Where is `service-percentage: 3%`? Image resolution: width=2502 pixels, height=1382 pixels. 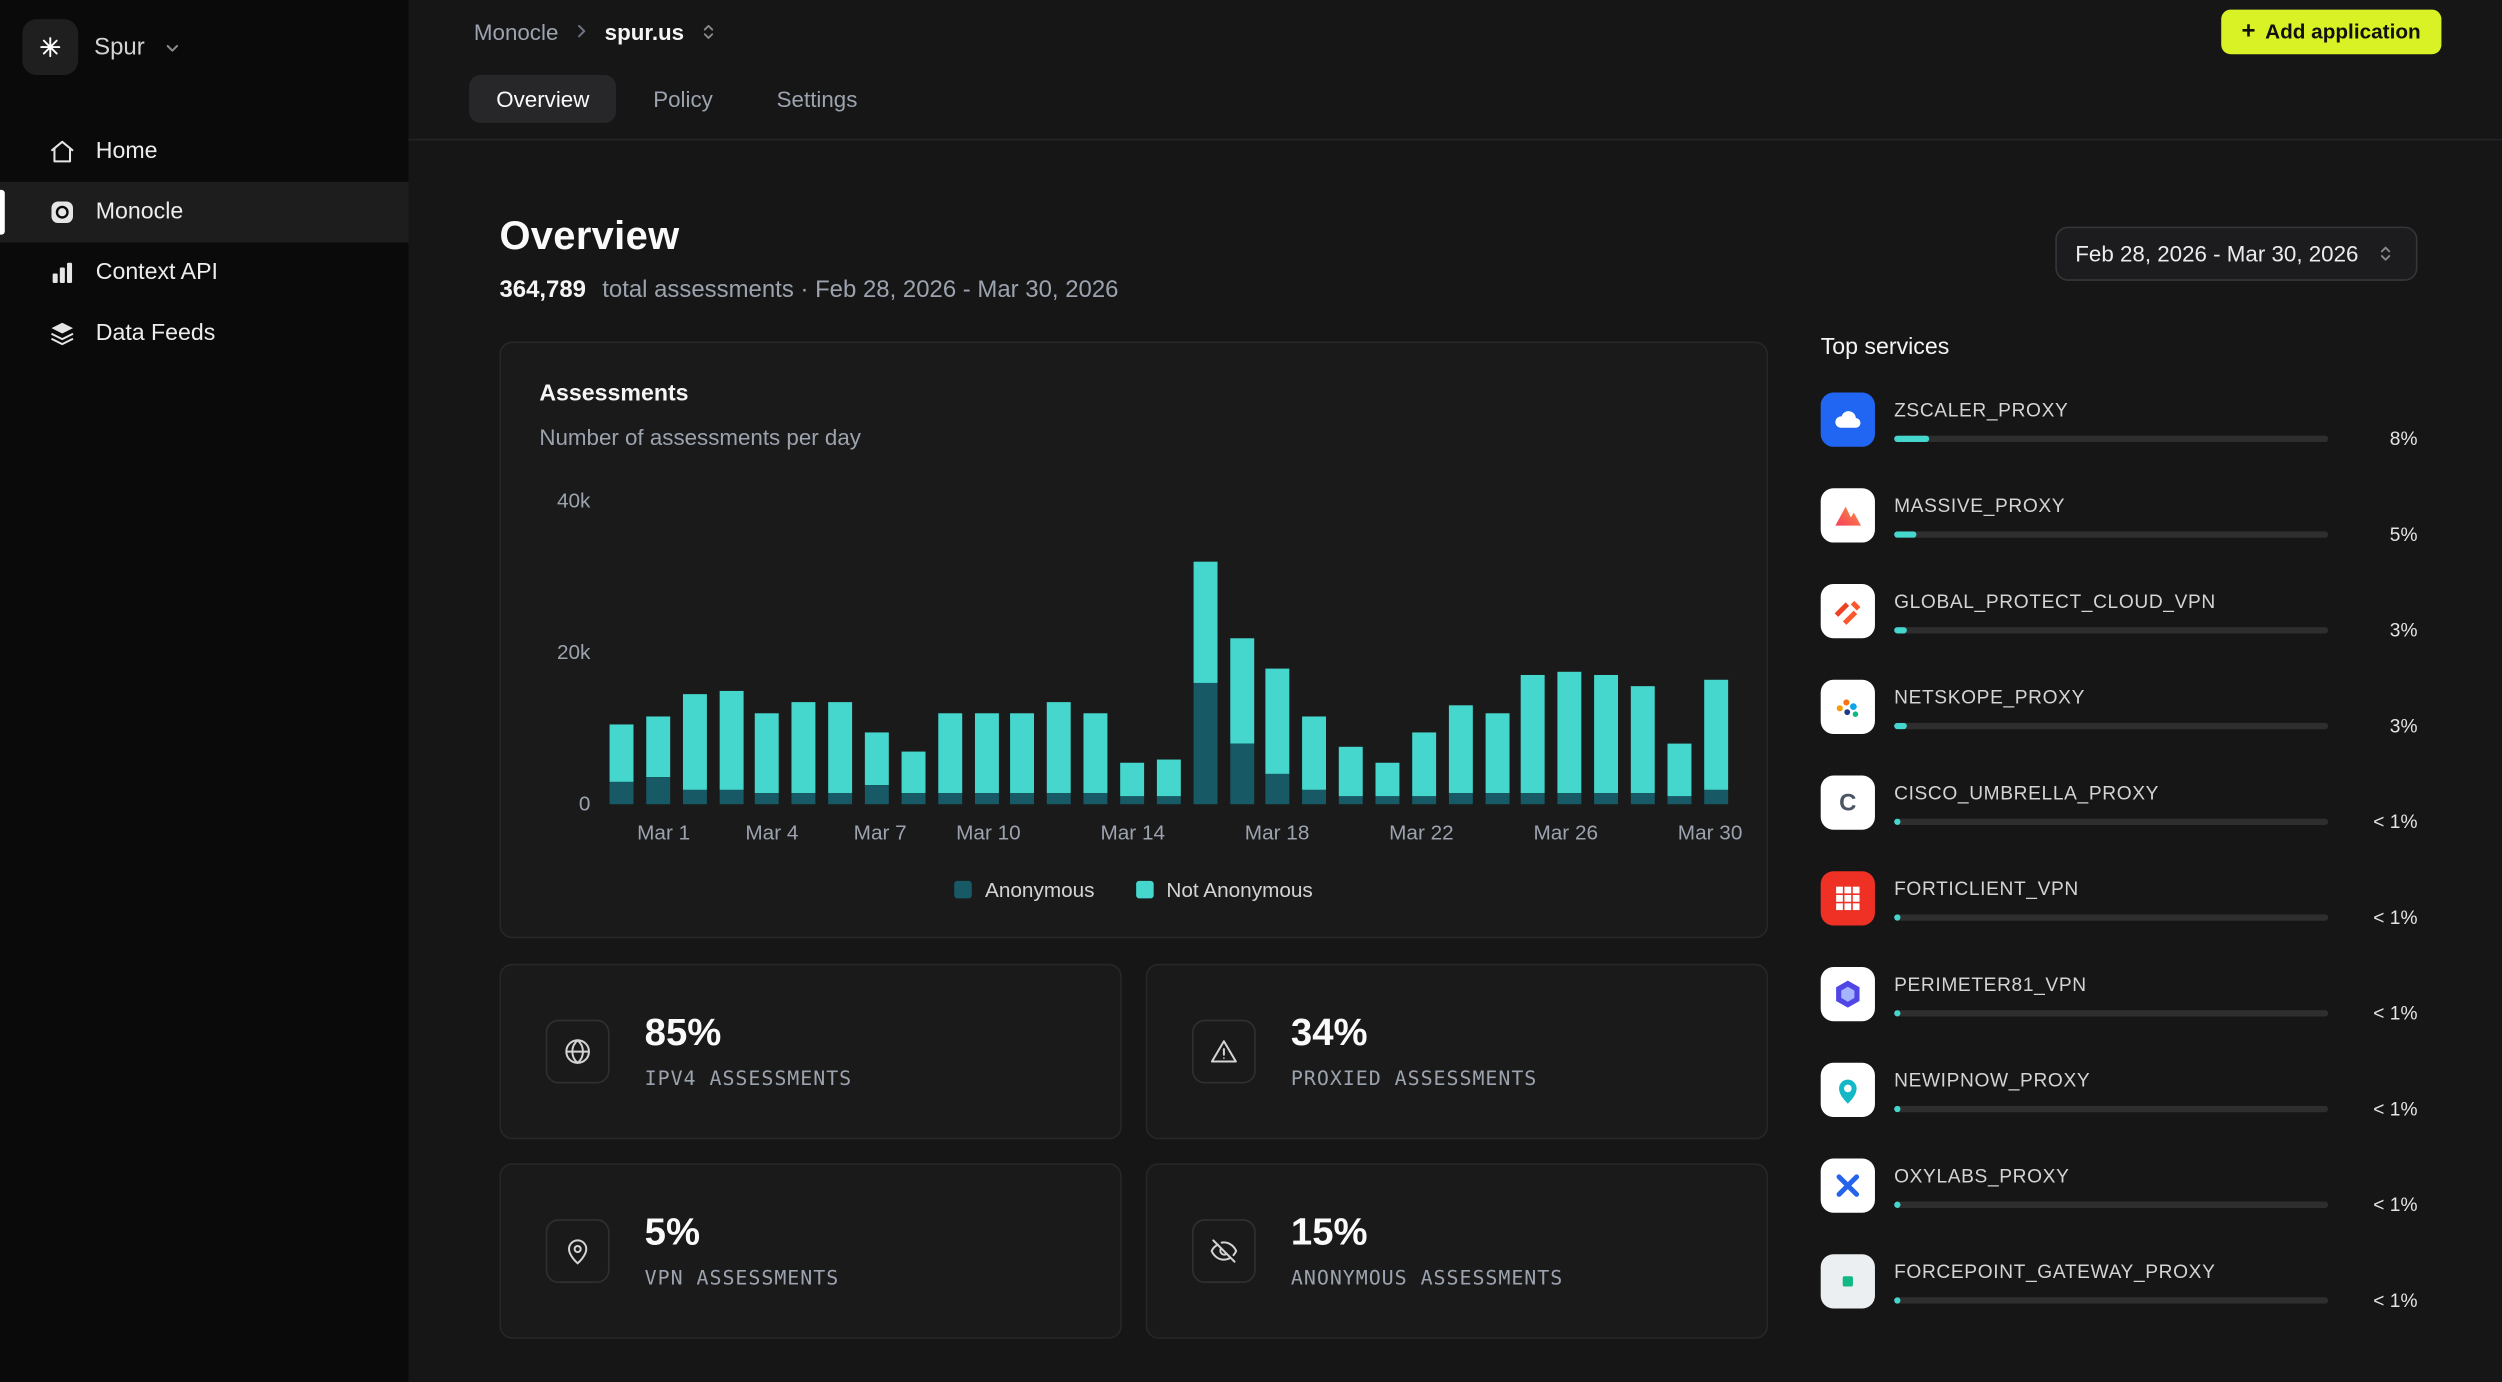 service-percentage: 3% is located at coordinates (2403, 726).